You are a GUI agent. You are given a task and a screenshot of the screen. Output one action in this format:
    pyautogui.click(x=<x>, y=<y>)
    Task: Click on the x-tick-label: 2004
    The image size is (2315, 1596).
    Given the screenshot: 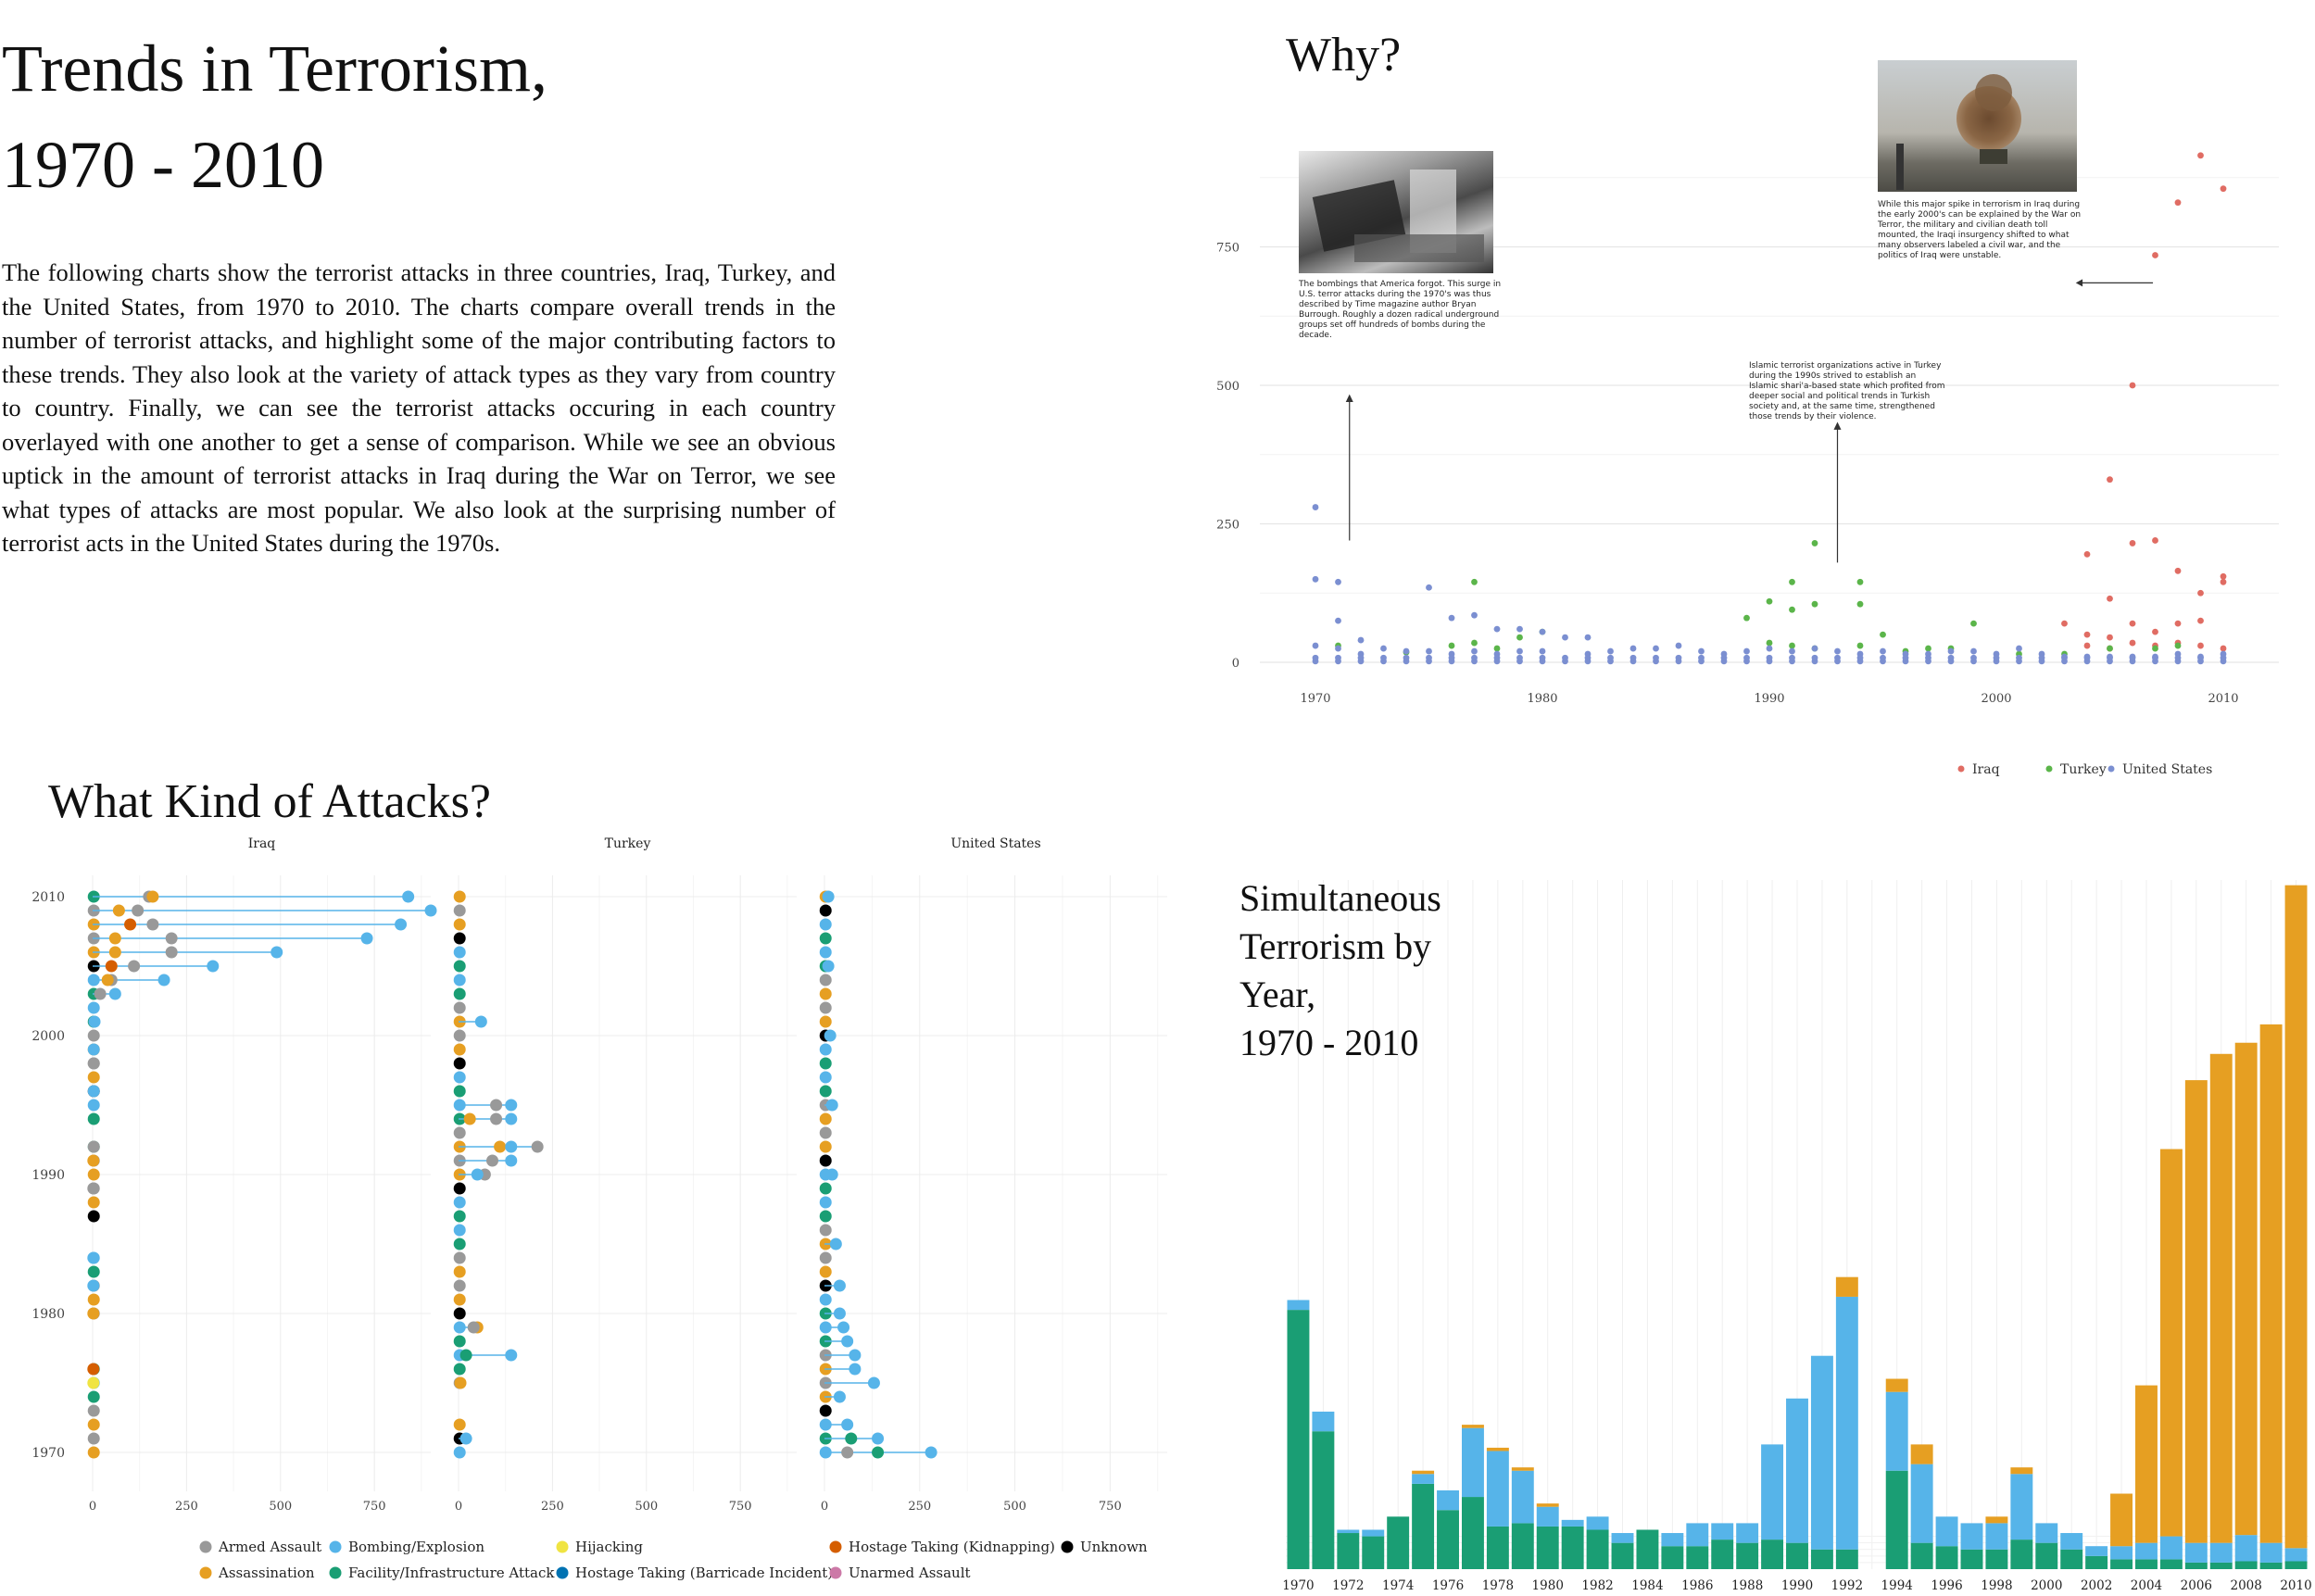 What is the action you would take?
    pyautogui.click(x=2146, y=1585)
    